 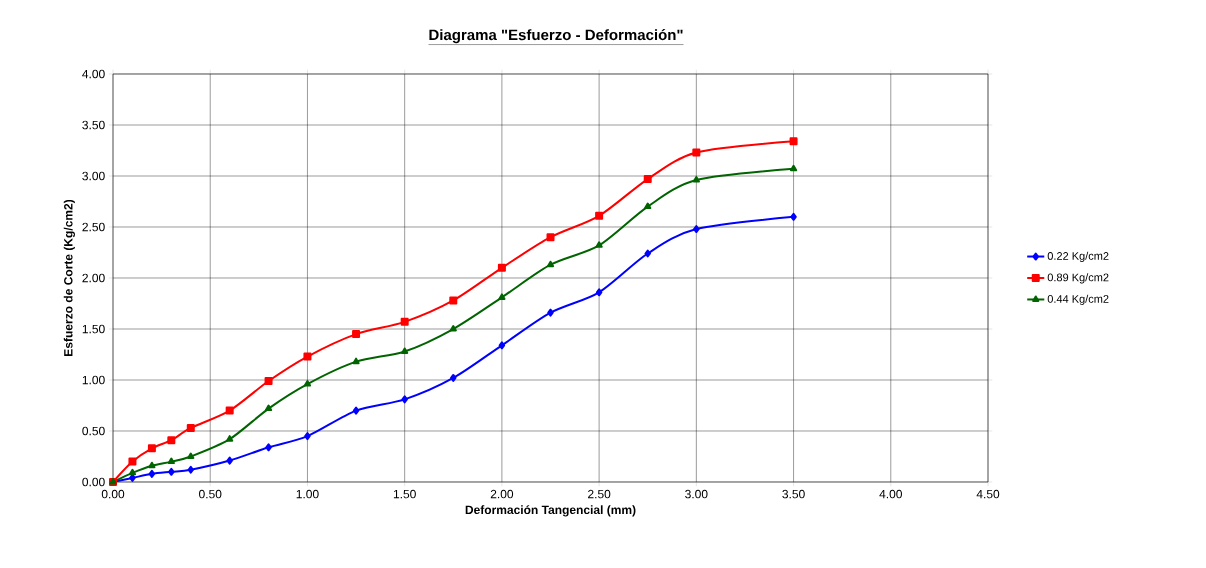 I want to click on x-tick-label: 3.50, so click(x=793, y=494).